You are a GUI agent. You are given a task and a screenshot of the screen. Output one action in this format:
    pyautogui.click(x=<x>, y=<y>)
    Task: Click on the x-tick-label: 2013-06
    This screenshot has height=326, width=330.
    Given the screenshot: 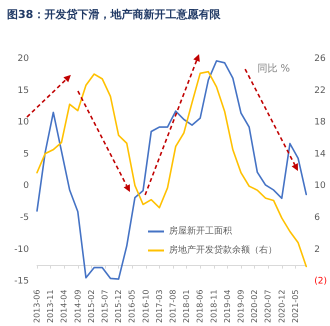 What is the action you would take?
    pyautogui.click(x=37, y=307)
    